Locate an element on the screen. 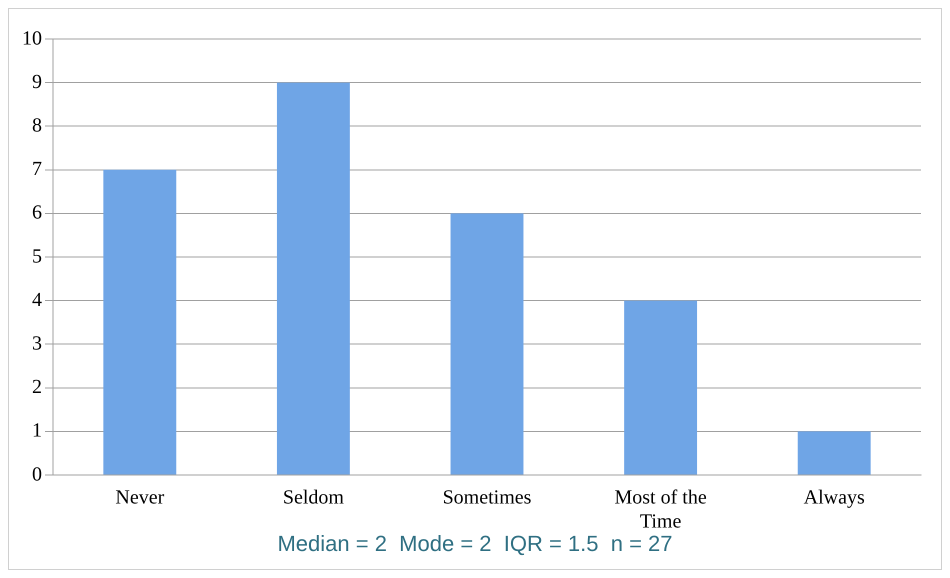 Image resolution: width=950 pixels, height=578 pixels. x-tick-label: Always is located at coordinates (834, 497).